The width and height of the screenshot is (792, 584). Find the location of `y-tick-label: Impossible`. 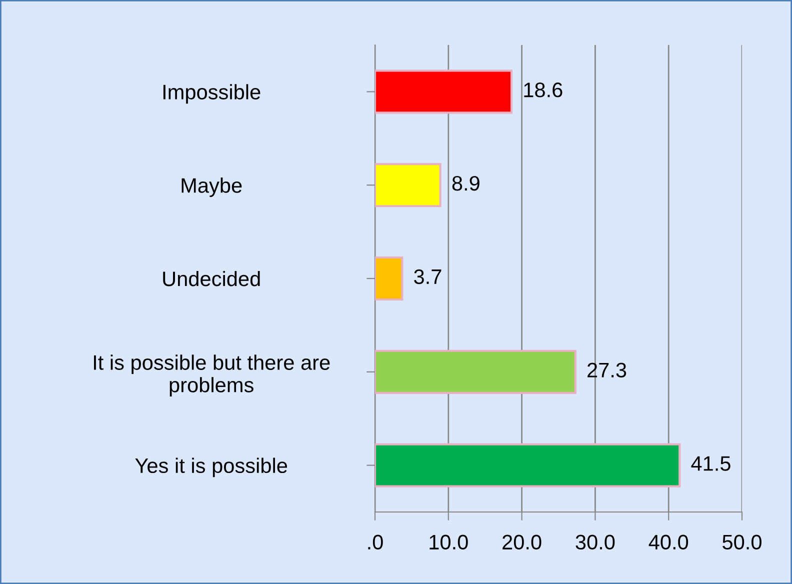

y-tick-label: Impossible is located at coordinates (211, 94).